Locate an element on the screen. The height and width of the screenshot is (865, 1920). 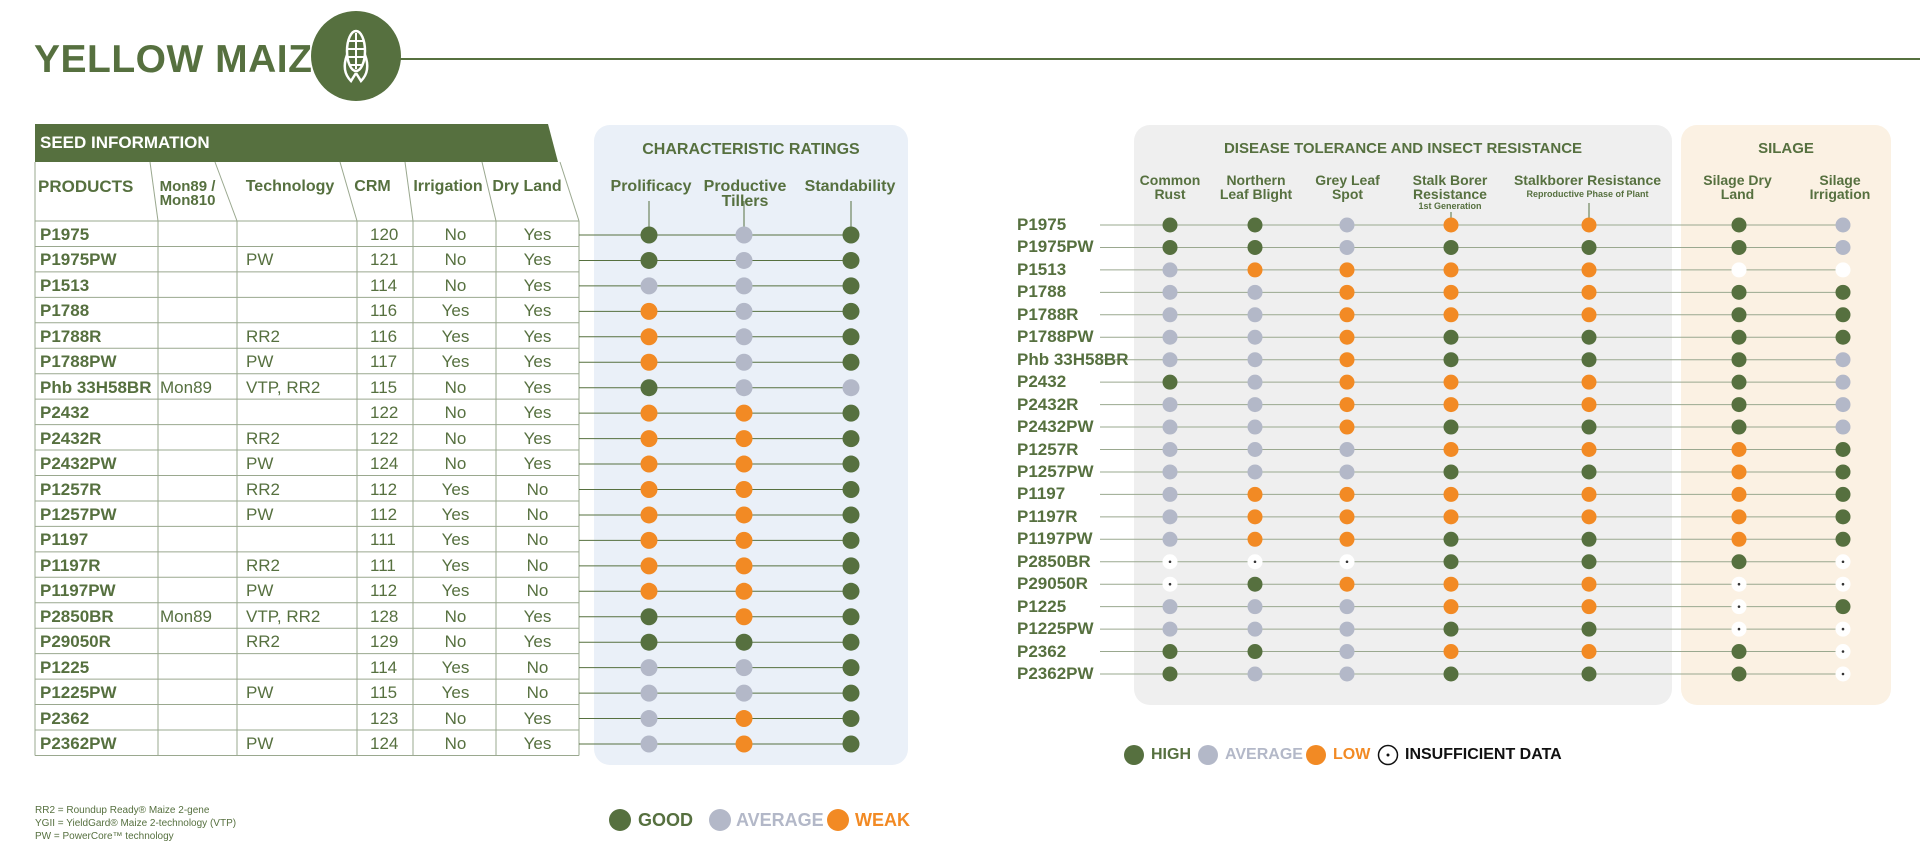
irrigation-cell: Yes is located at coordinates (455, 489).